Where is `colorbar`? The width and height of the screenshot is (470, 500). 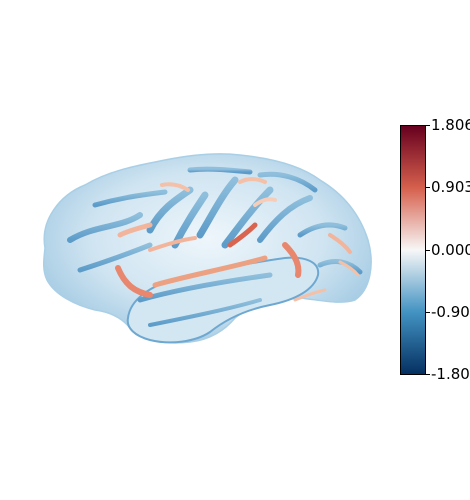 colorbar is located at coordinates (413, 250).